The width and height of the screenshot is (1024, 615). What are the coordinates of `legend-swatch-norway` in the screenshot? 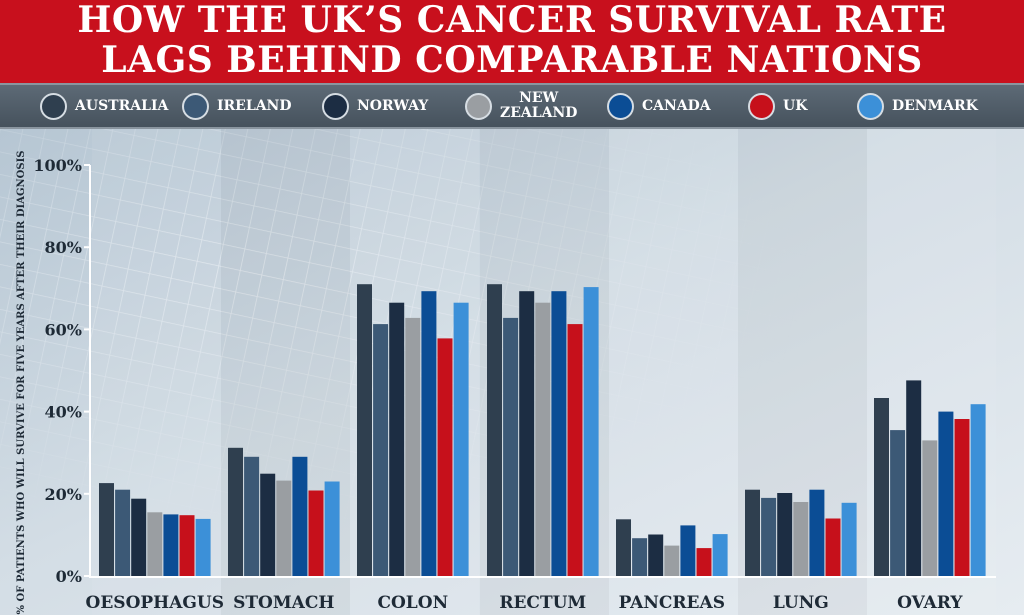 It's located at (335, 106).